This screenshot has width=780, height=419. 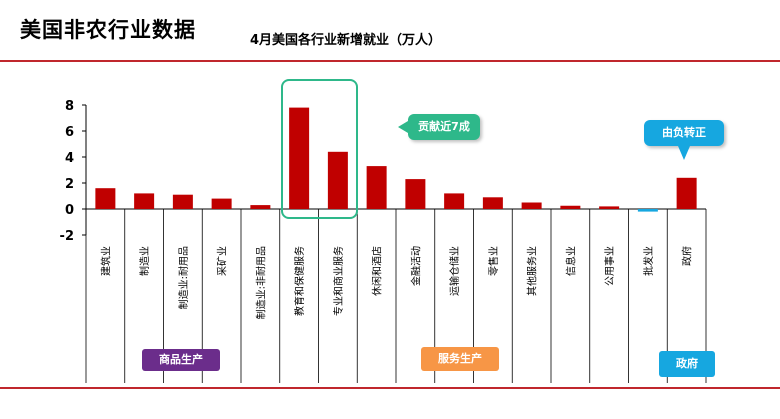 What do you see at coordinates (319, 149) in the screenshot?
I see `highlight-box` at bounding box center [319, 149].